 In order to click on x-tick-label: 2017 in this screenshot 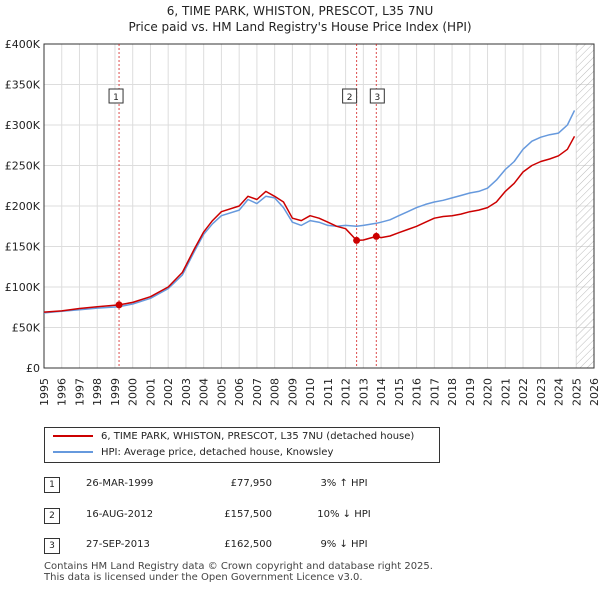, I will do `click(434, 392)`.